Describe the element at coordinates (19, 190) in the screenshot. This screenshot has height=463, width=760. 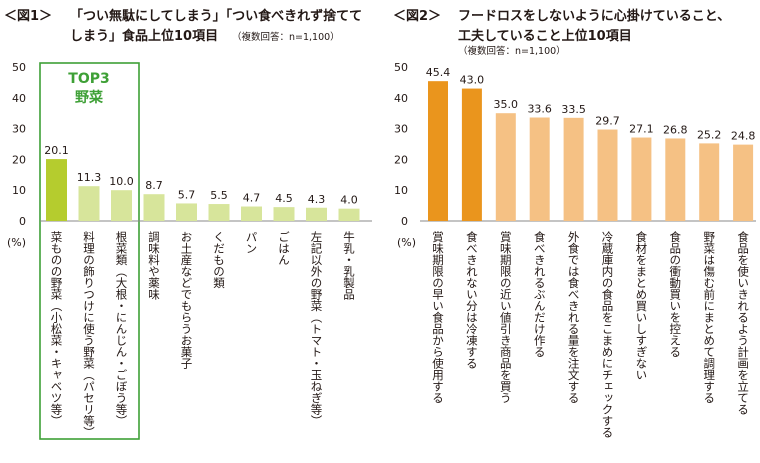
I see `fig1-y-tick: 10` at that location.